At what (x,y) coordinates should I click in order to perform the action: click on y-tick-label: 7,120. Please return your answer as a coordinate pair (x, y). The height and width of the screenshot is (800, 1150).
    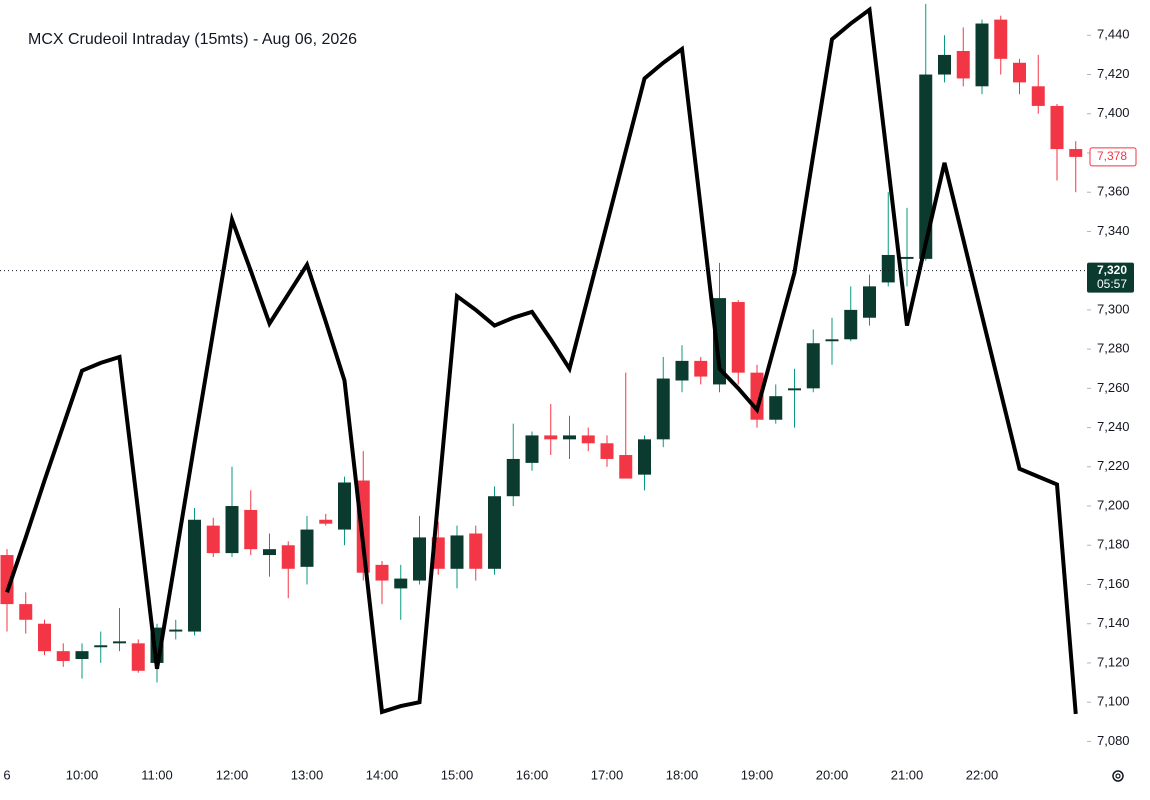
    Looking at the image, I should click on (1113, 661).